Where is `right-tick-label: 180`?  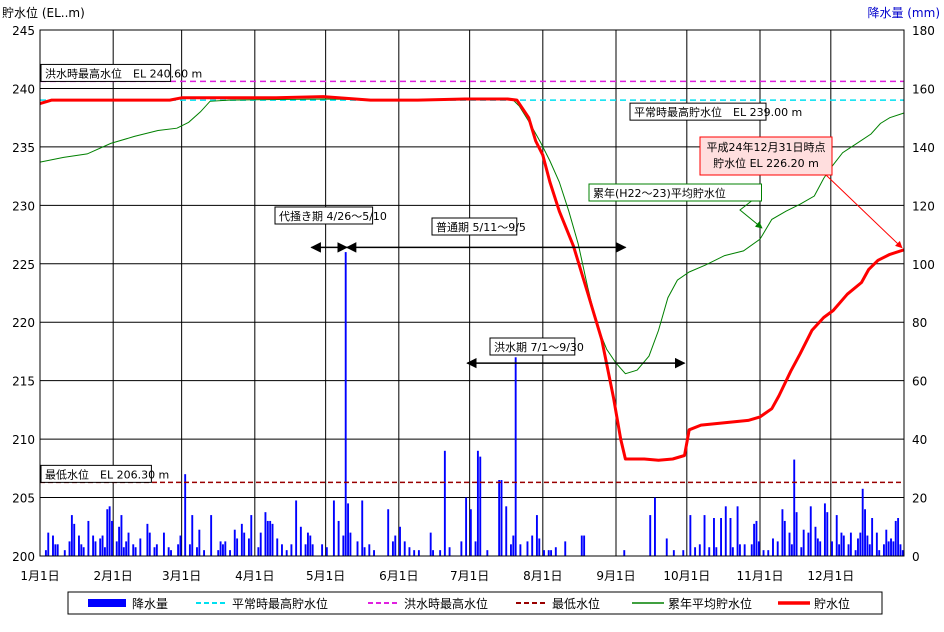 right-tick-label: 180 is located at coordinates (923, 31).